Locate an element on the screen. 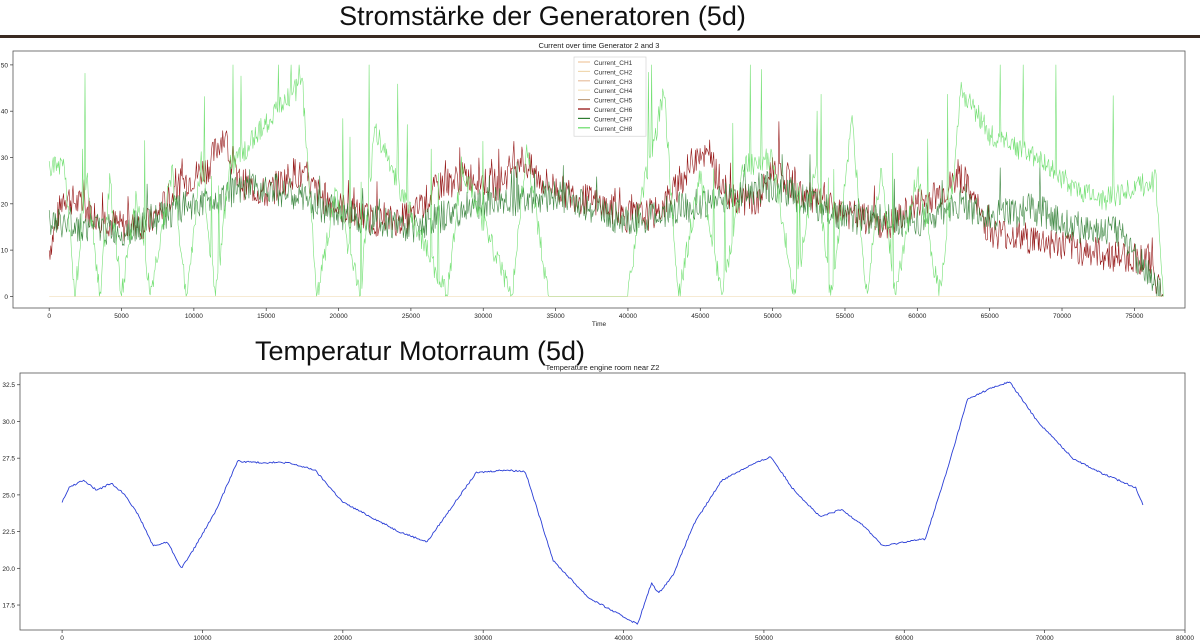 The width and height of the screenshot is (1200, 643). y-tick-label: 20 is located at coordinates (5, 204).